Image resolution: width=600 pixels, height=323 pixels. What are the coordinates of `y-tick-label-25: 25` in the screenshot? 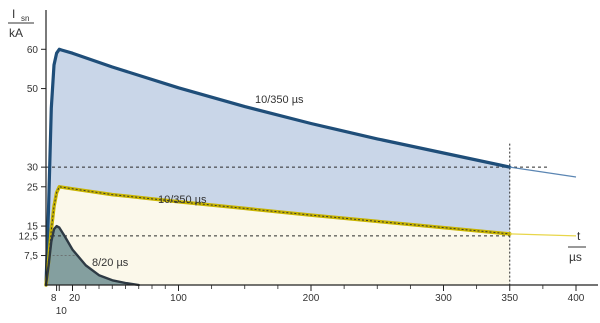 It's located at (33, 187).